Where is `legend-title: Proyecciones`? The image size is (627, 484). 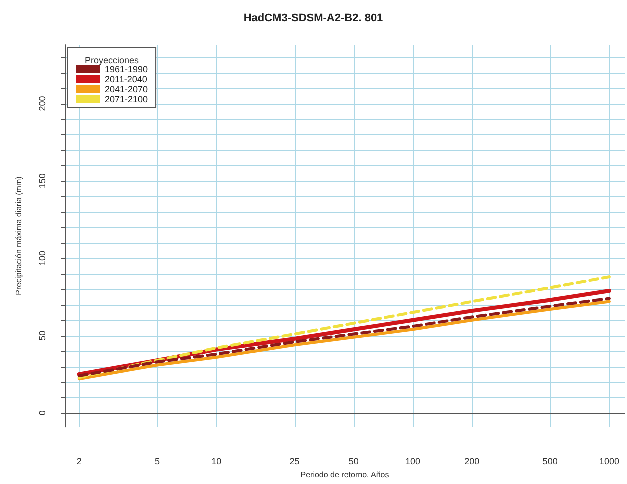
legend-title: Proyecciones is located at coordinates (112, 61).